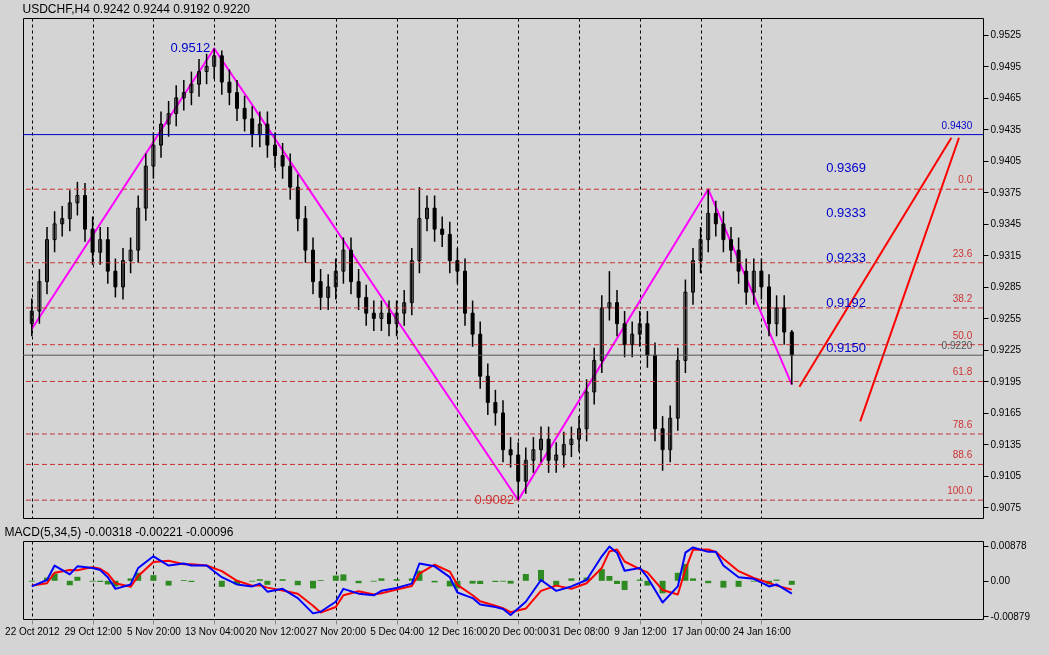 The width and height of the screenshot is (1049, 655). I want to click on annotation: 23.6, so click(962, 253).